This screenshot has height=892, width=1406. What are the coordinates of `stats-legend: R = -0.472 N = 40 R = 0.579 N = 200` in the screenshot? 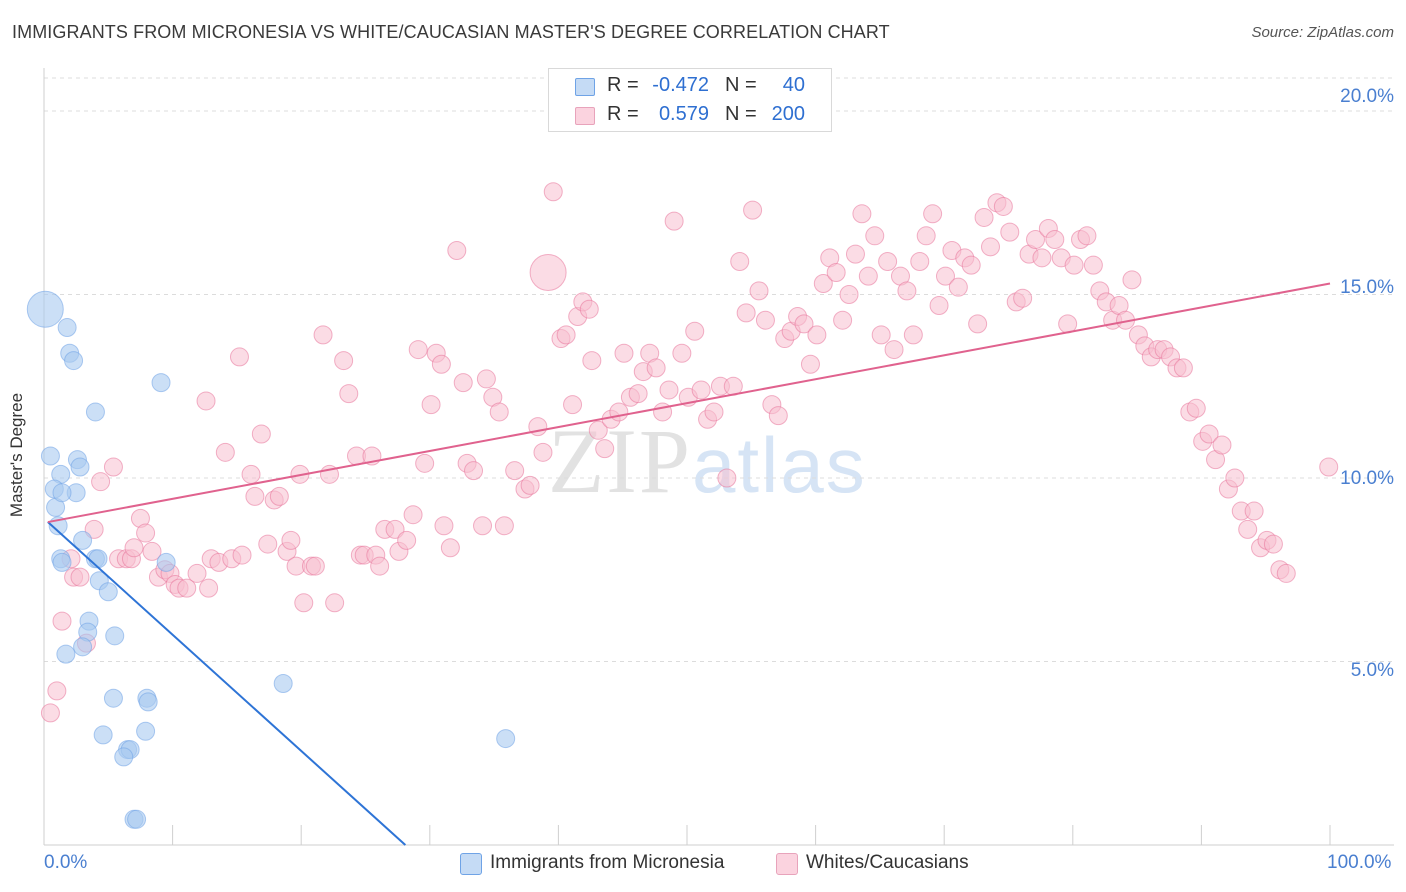 It's located at (690, 100).